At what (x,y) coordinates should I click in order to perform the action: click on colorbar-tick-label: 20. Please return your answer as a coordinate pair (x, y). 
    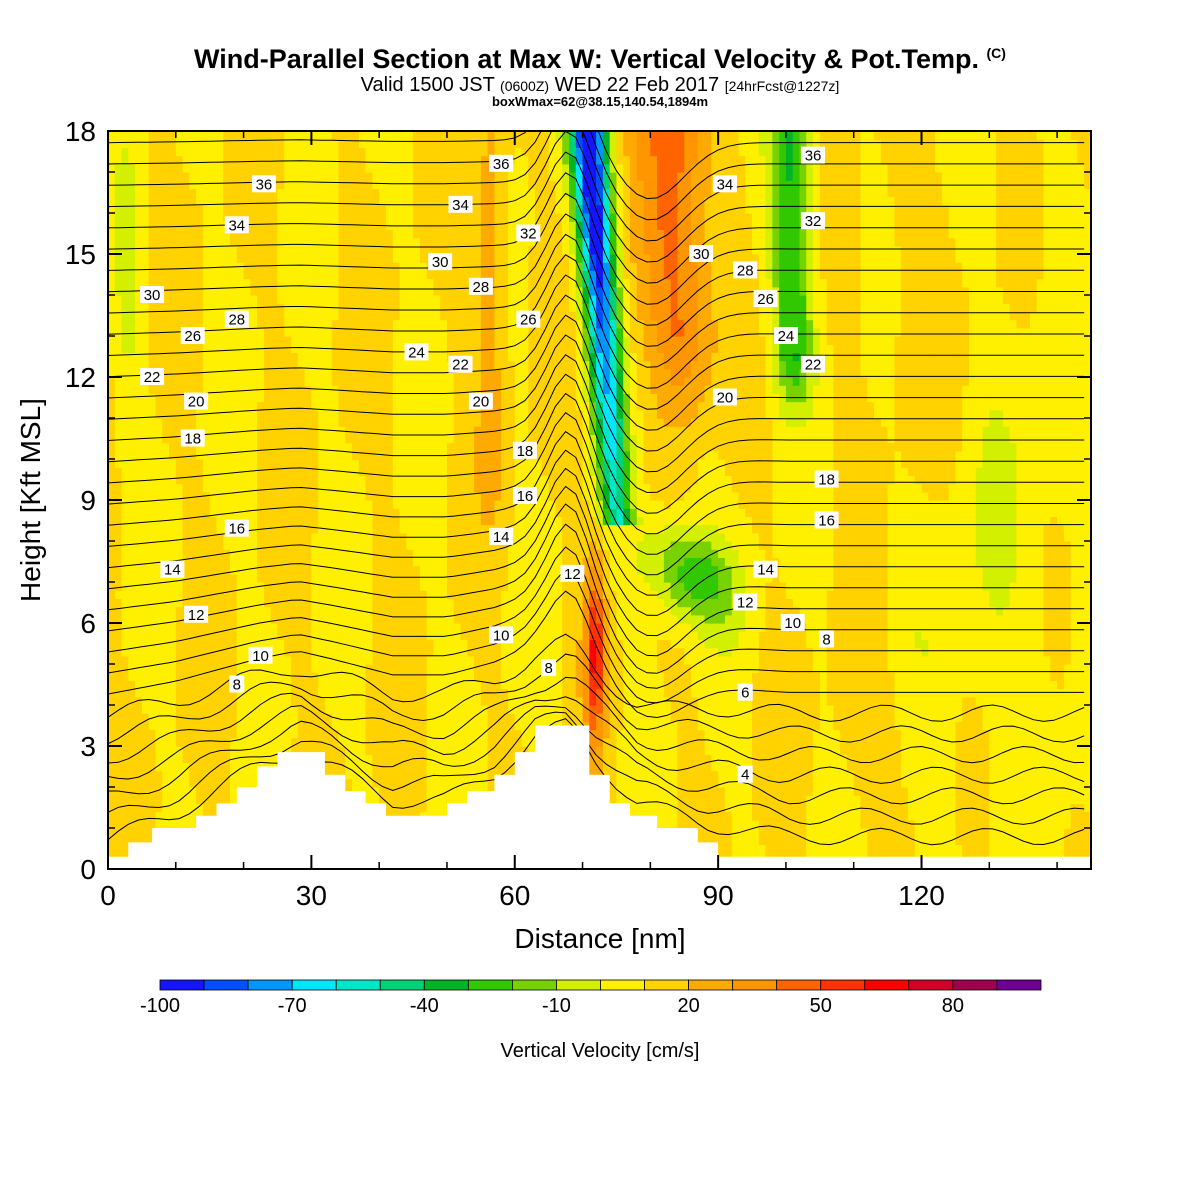
    Looking at the image, I should click on (688, 1006).